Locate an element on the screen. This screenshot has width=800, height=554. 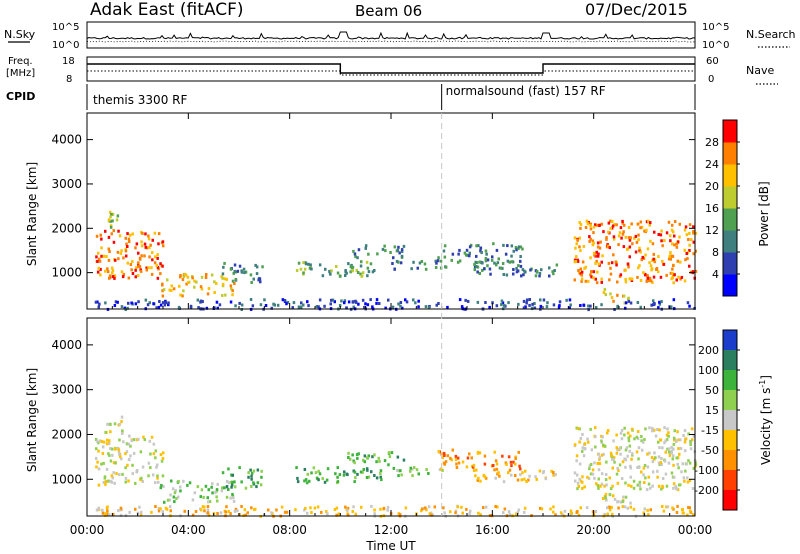
freq-unit: [MHz] is located at coordinates (20, 73).